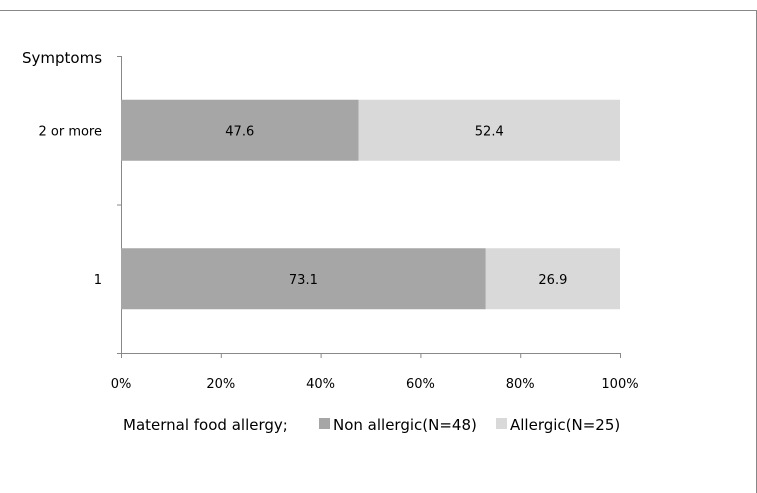 Image resolution: width=757 pixels, height=493 pixels. I want to click on legend-label-non-allergic: Non allergic(N=48), so click(405, 425).